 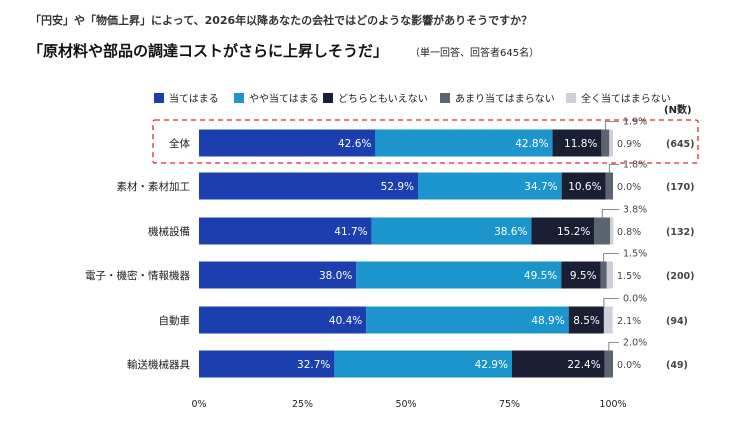 What do you see at coordinates (284, 99) in the screenshot?
I see `legend-label-2: やや当てはまる` at bounding box center [284, 99].